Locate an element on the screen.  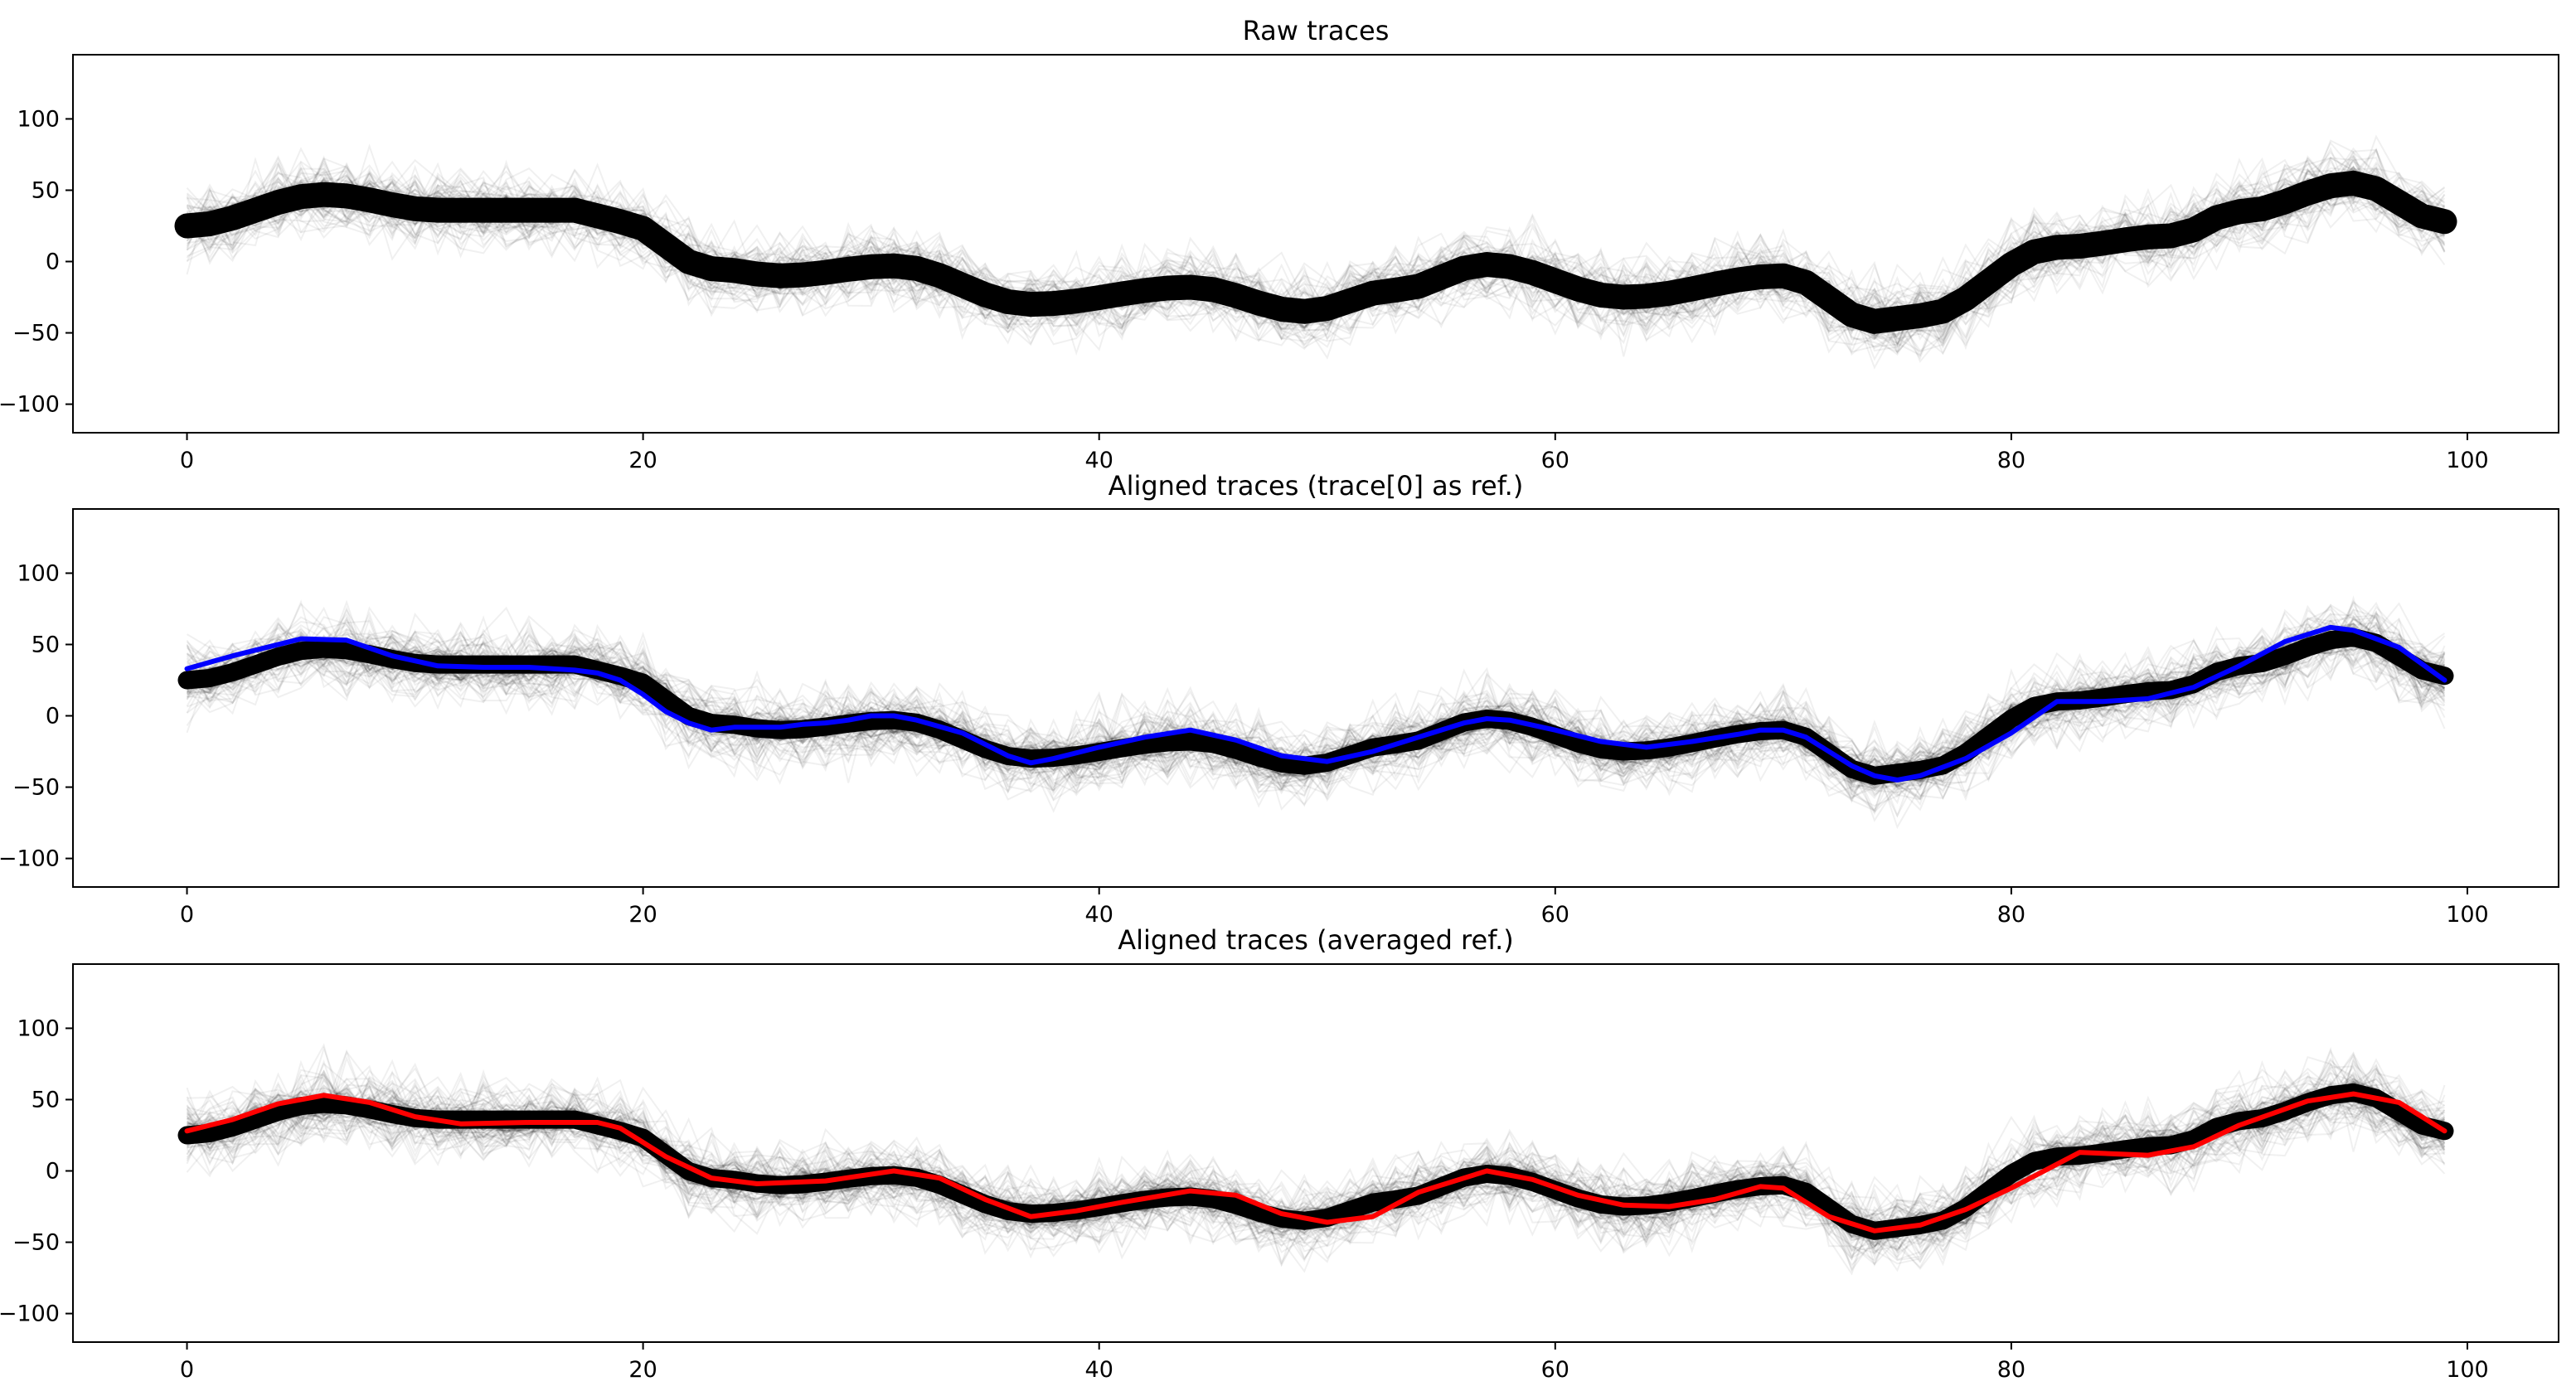
trace-core-band is located at coordinates (1315, 252).